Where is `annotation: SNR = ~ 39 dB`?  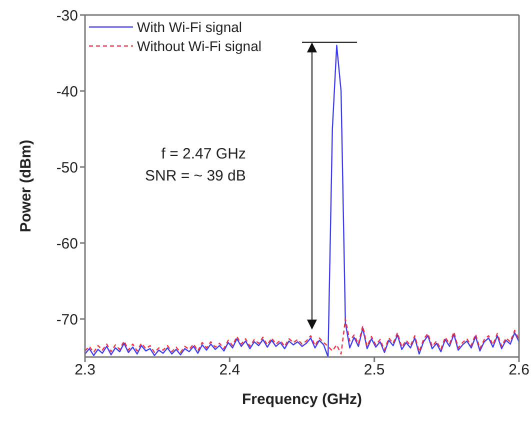
annotation: SNR = ~ 39 dB is located at coordinates (195, 176).